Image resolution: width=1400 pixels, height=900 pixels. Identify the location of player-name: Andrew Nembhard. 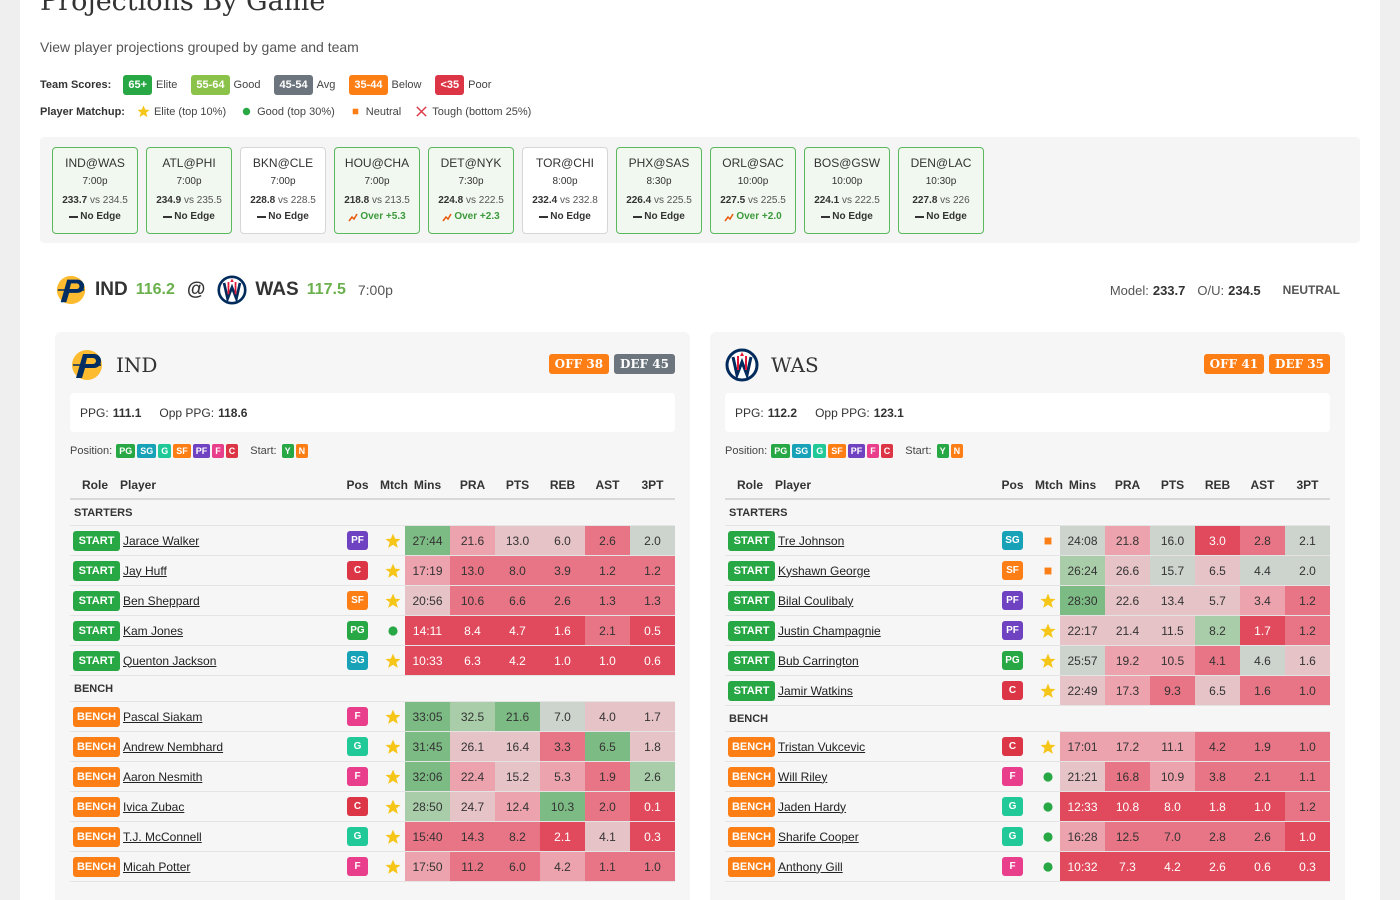
(173, 746).